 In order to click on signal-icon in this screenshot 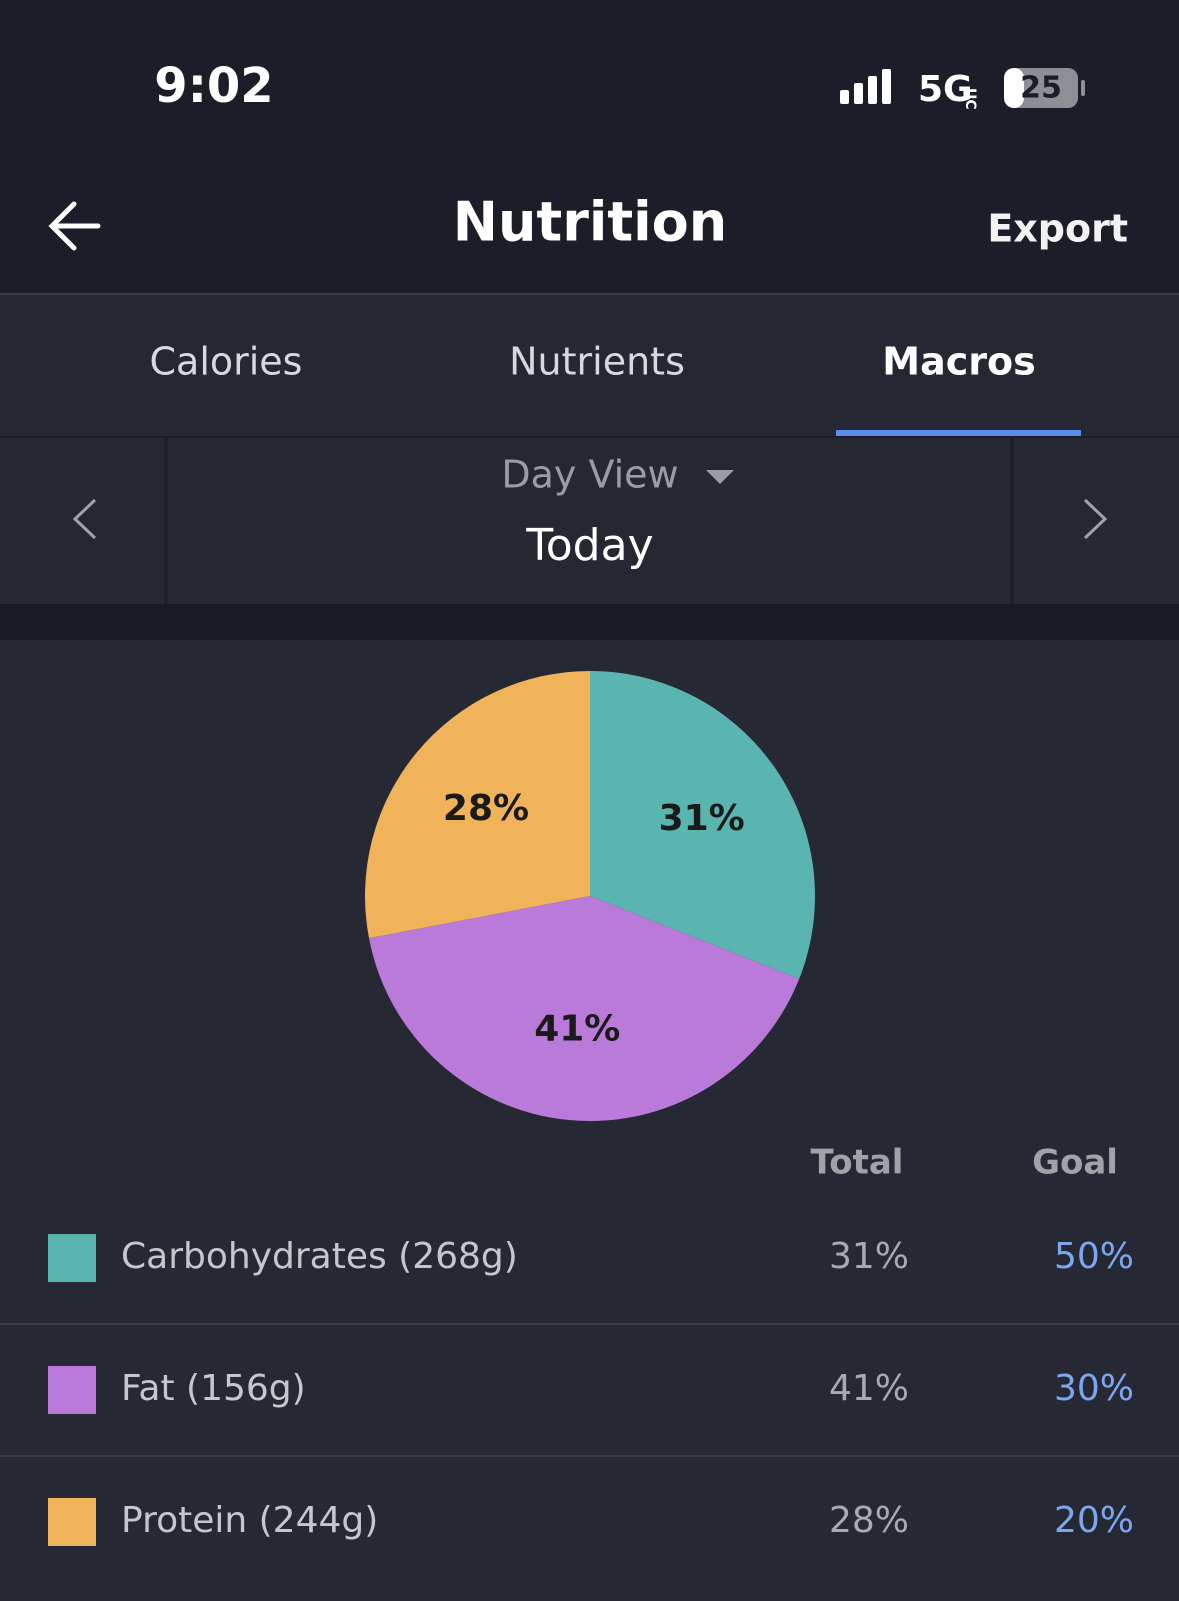, I will do `click(865, 86)`.